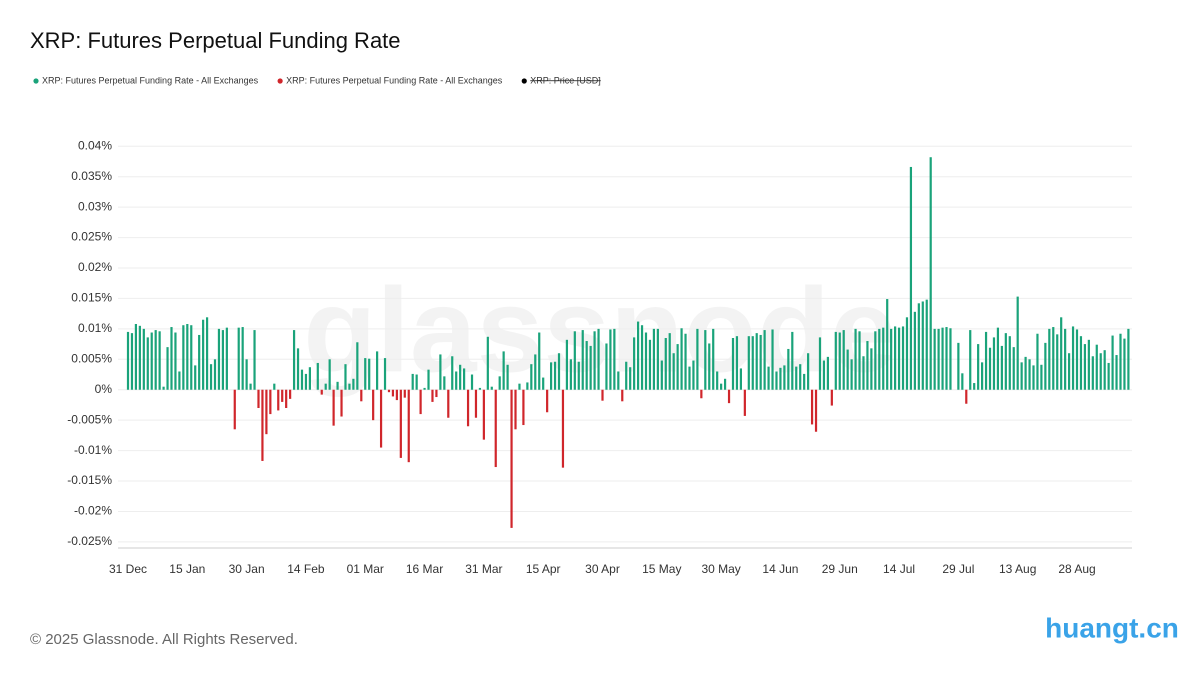  Describe the element at coordinates (602, 569) in the screenshot. I see `x-tick-label: 30 Apr` at that location.